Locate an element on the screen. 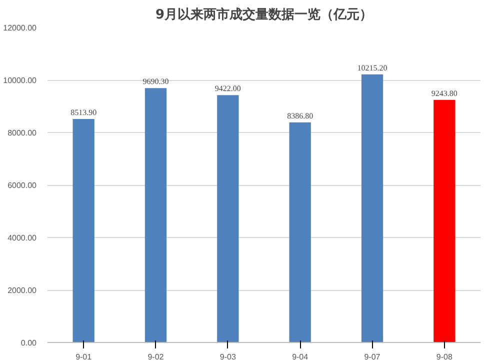 The height and width of the screenshot is (362, 500). data-label: 8386.80 is located at coordinates (300, 115).